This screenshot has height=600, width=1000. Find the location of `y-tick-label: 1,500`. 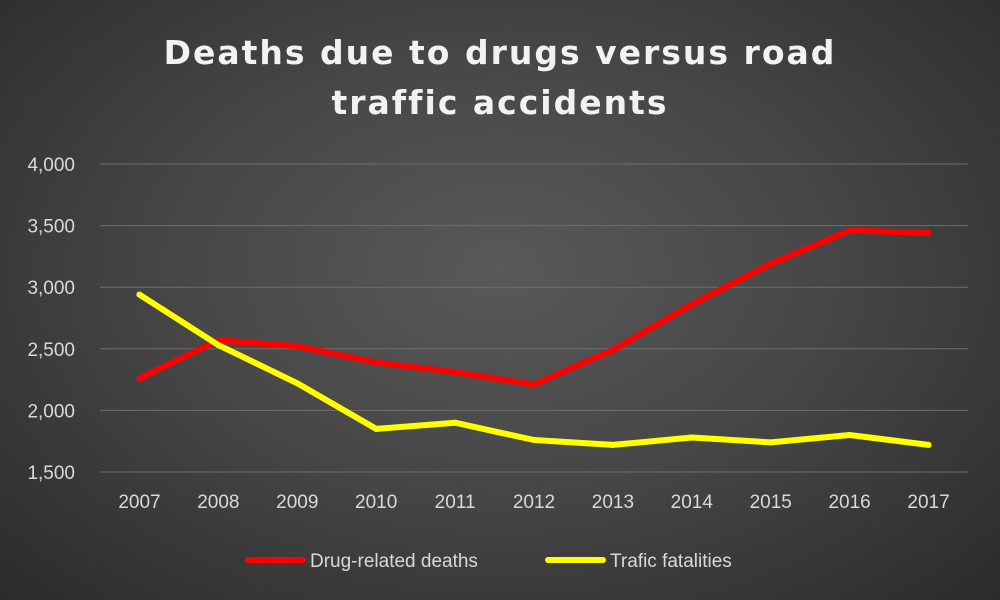

y-tick-label: 1,500 is located at coordinates (51, 473).